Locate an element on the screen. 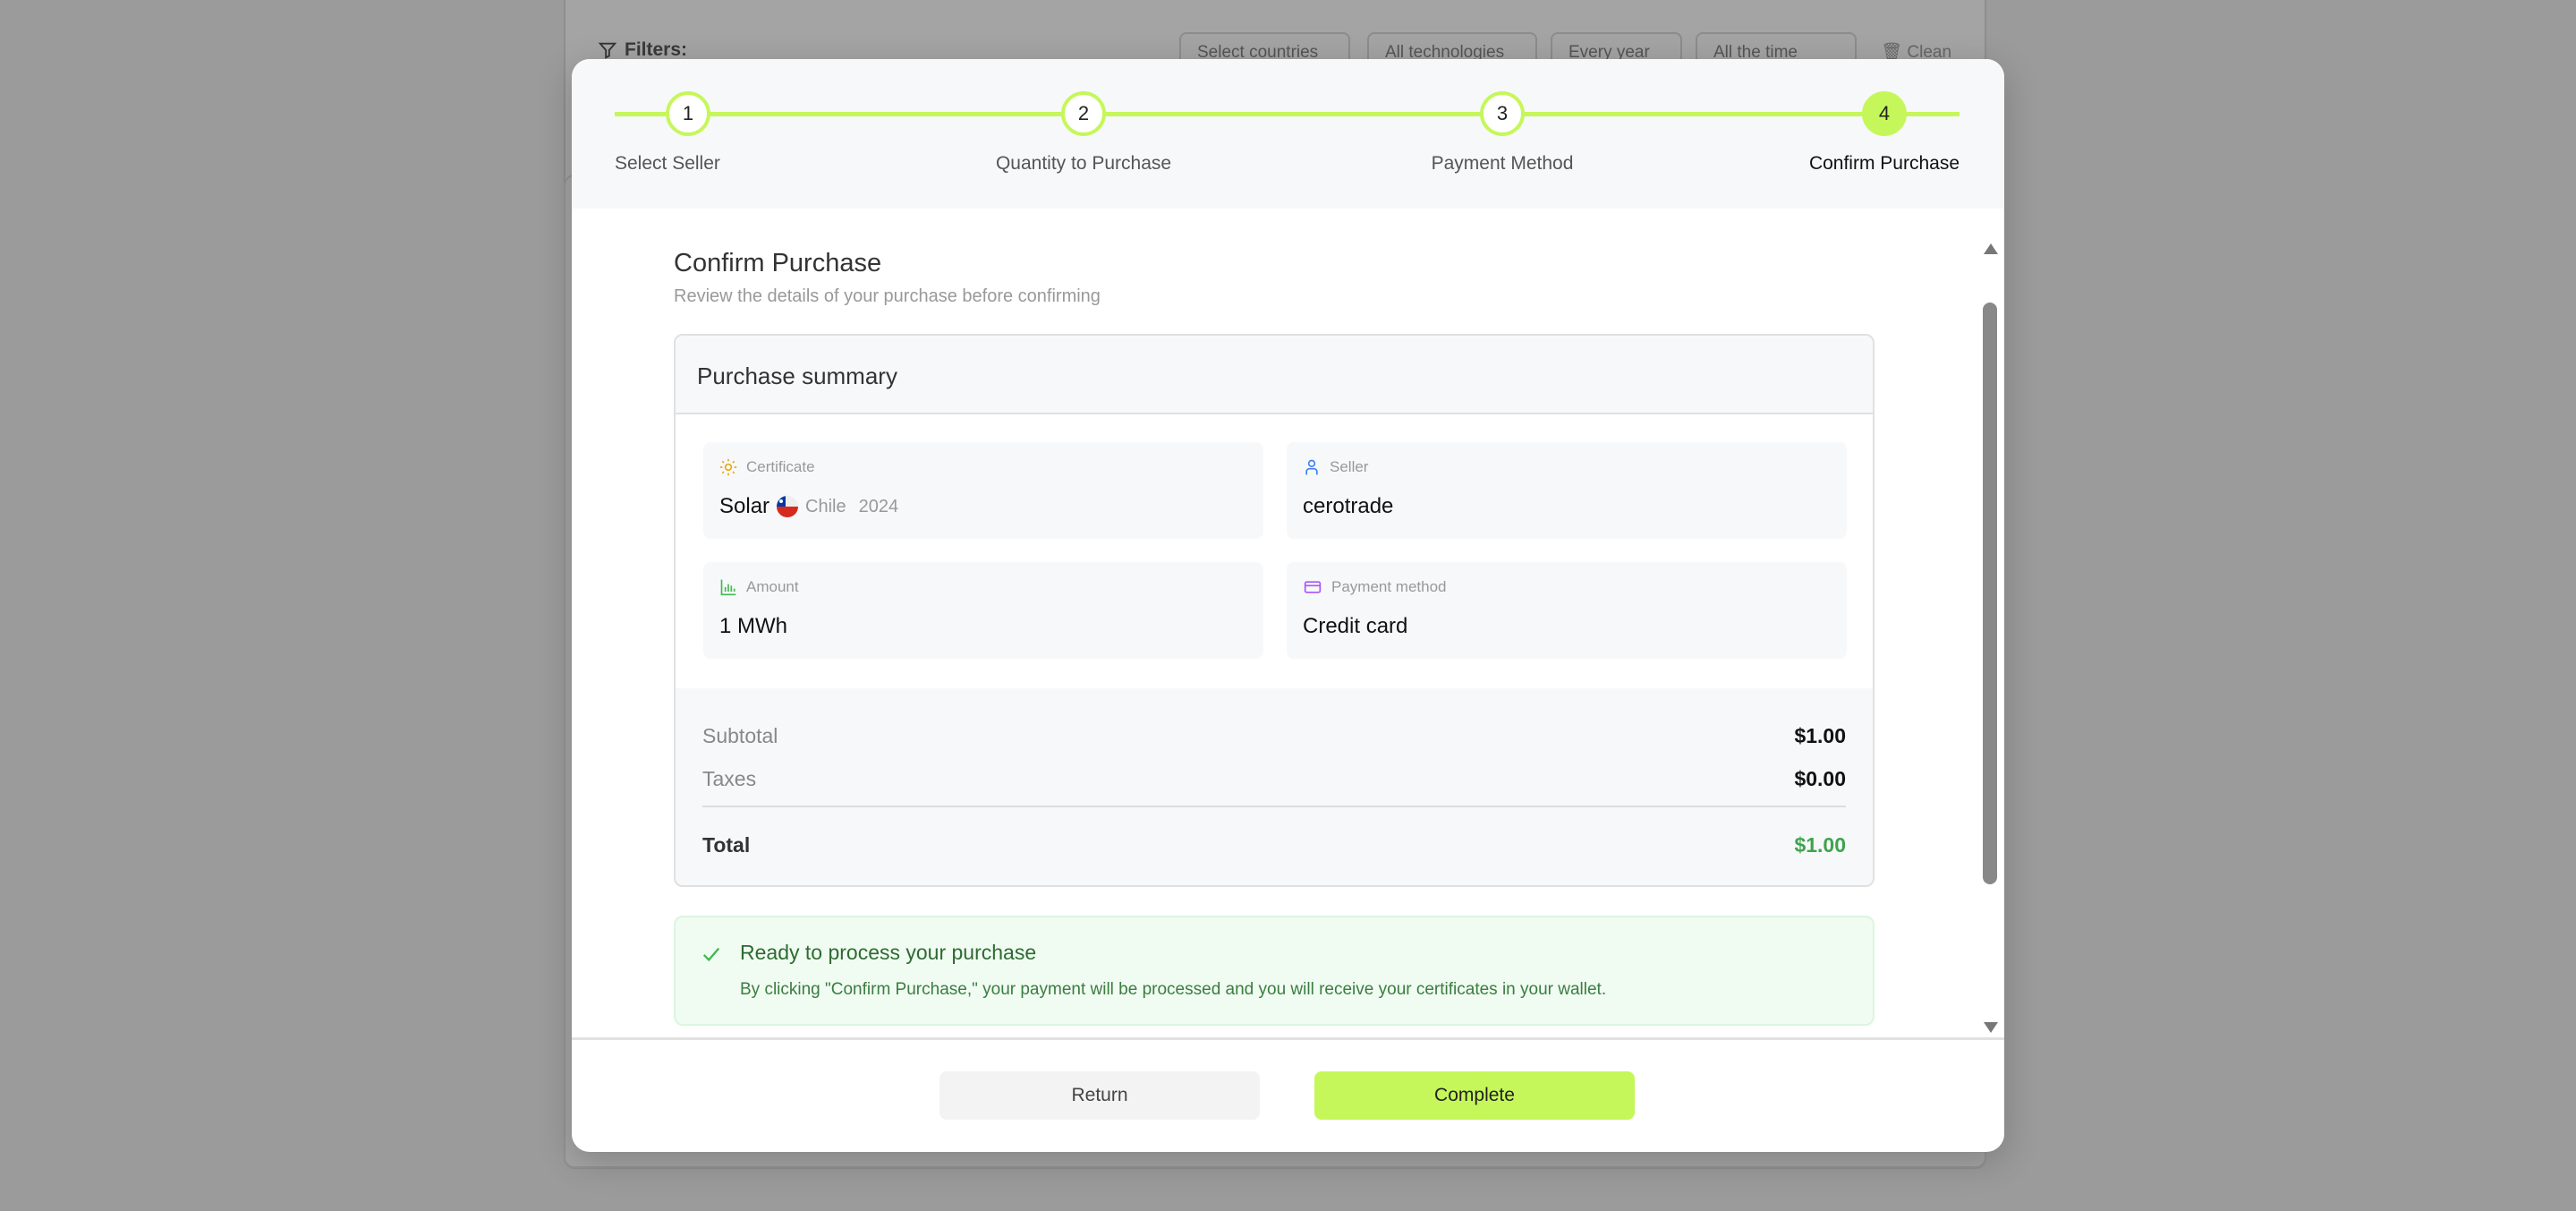 The width and height of the screenshot is (2576, 1211). payment-label: Payment method is located at coordinates (1389, 586).